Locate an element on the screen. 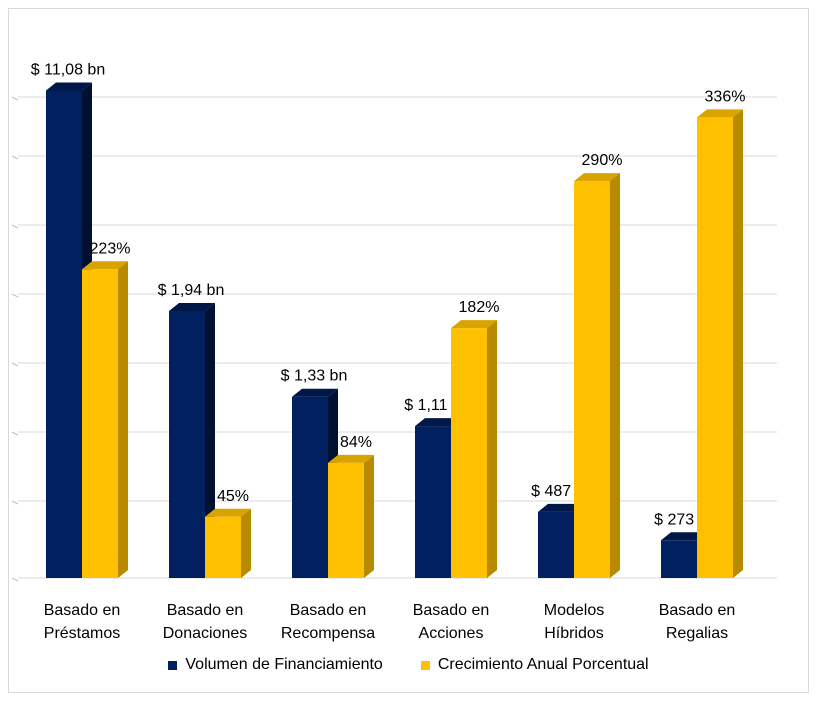 This screenshot has height=701, width=817. data-label-growth: 84% is located at coordinates (356, 442).